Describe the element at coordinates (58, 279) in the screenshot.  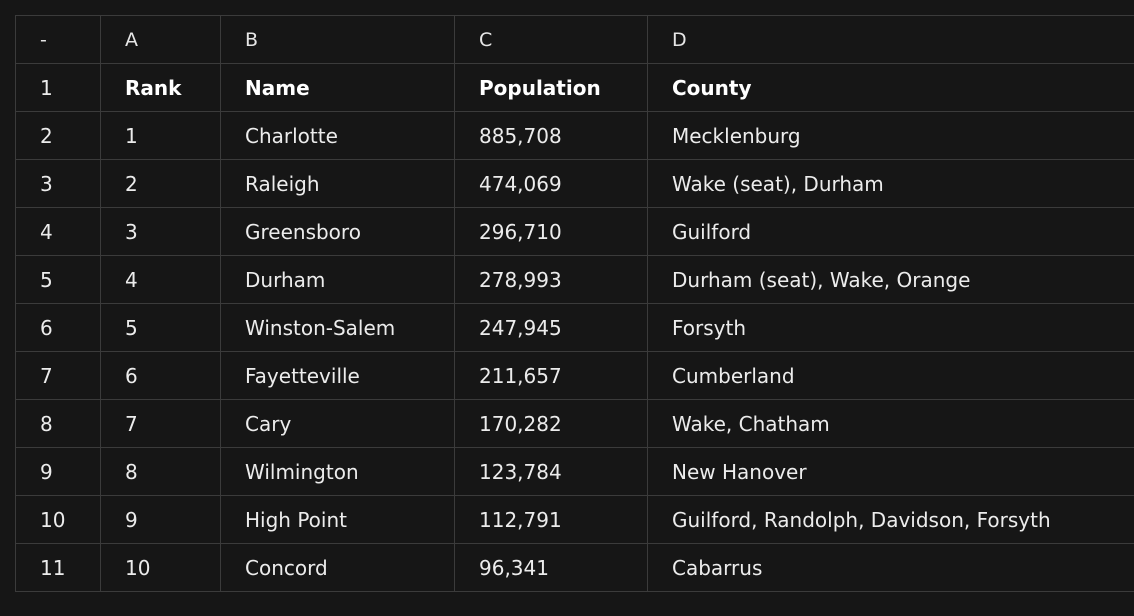
I see `row-number: 5` at that location.